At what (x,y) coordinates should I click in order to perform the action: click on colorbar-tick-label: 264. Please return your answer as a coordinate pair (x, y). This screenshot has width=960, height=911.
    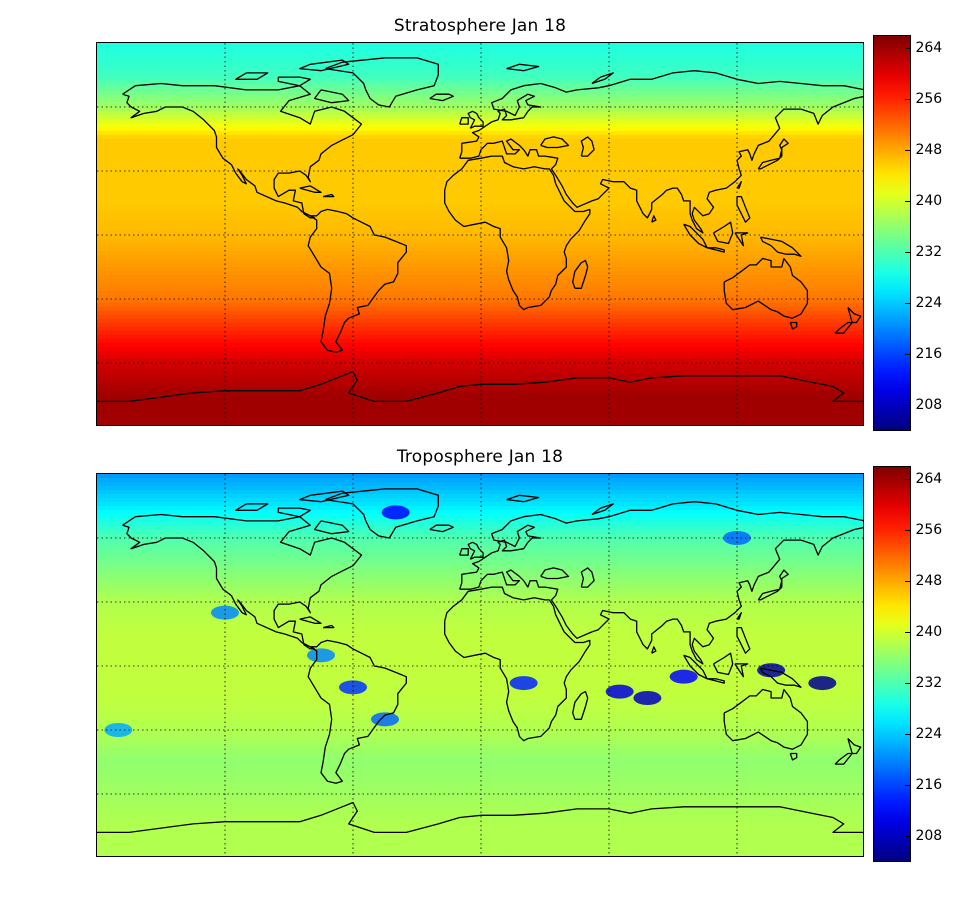
    Looking at the image, I should click on (923, 478).